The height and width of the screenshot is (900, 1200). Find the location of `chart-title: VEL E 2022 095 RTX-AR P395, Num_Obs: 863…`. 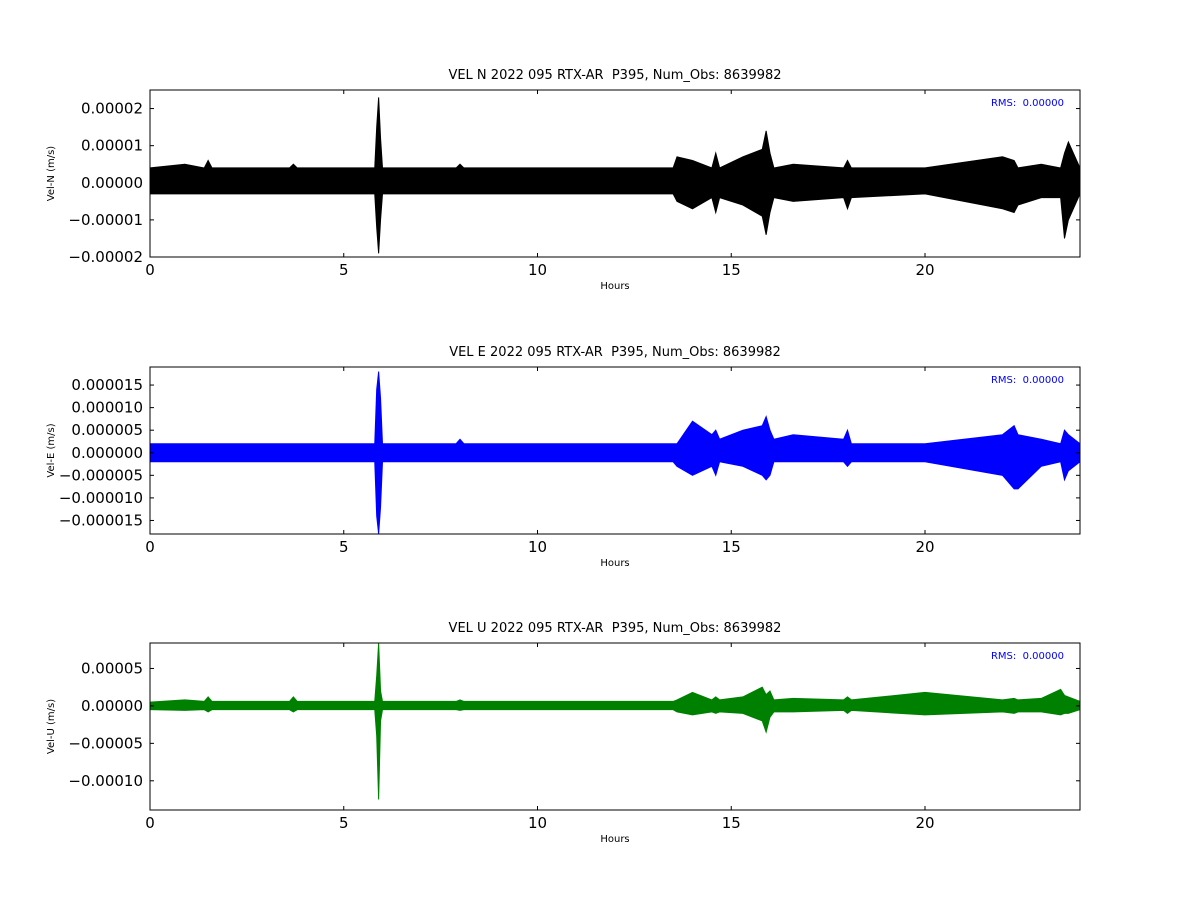

chart-title: VEL E 2022 095 RTX-AR P395, Num_Obs: 863… is located at coordinates (615, 352).